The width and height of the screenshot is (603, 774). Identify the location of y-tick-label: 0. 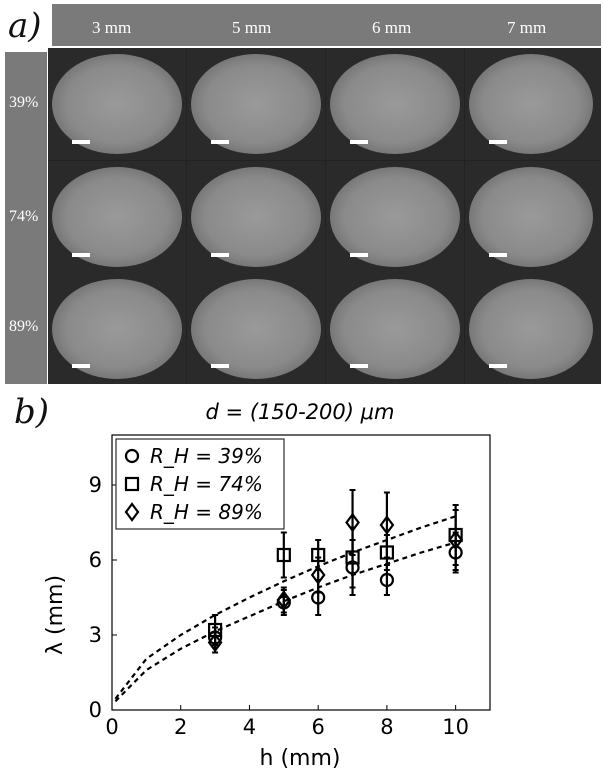
(95, 710).